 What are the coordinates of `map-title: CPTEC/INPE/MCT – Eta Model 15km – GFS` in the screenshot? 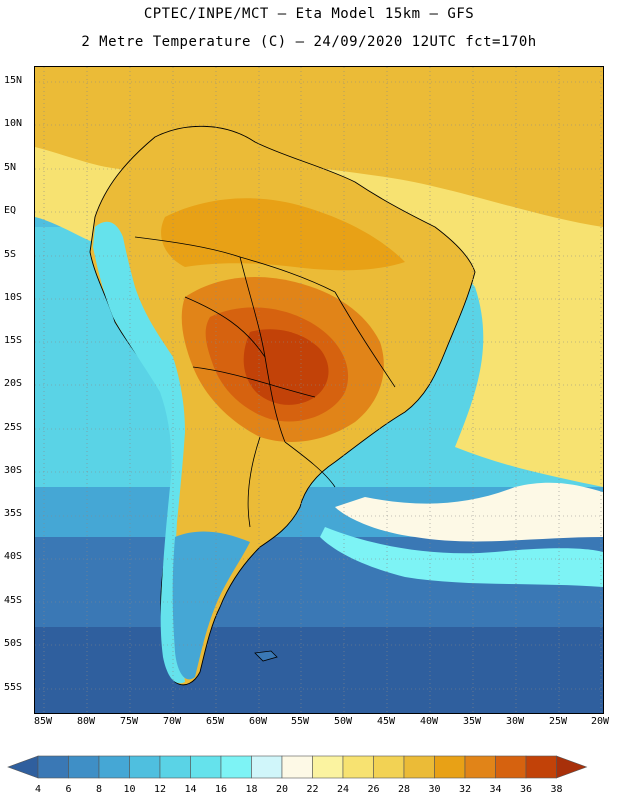 It's located at (309, 14).